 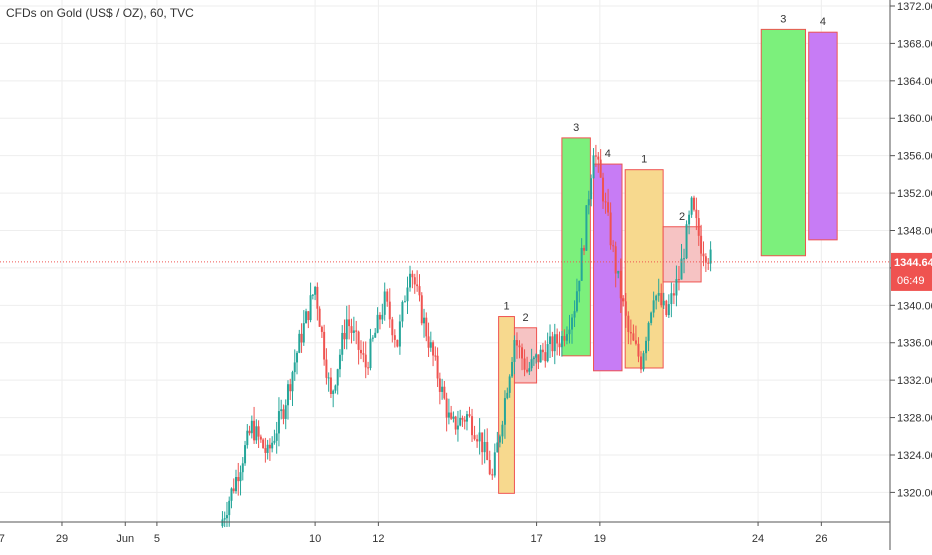 What do you see at coordinates (821, 539) in the screenshot?
I see `x-tick-label: 26` at bounding box center [821, 539].